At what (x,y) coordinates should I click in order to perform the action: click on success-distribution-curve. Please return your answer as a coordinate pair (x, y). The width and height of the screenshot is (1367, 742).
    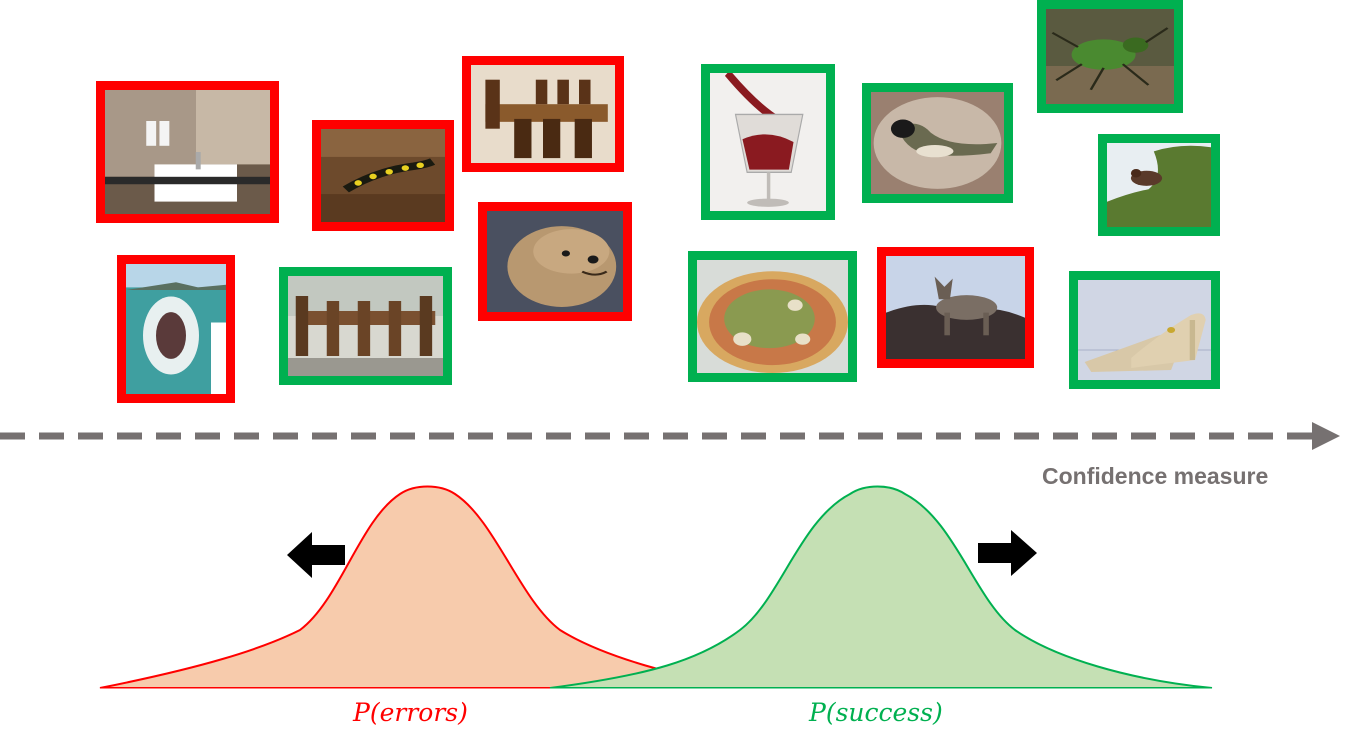
    Looking at the image, I should click on (881, 587).